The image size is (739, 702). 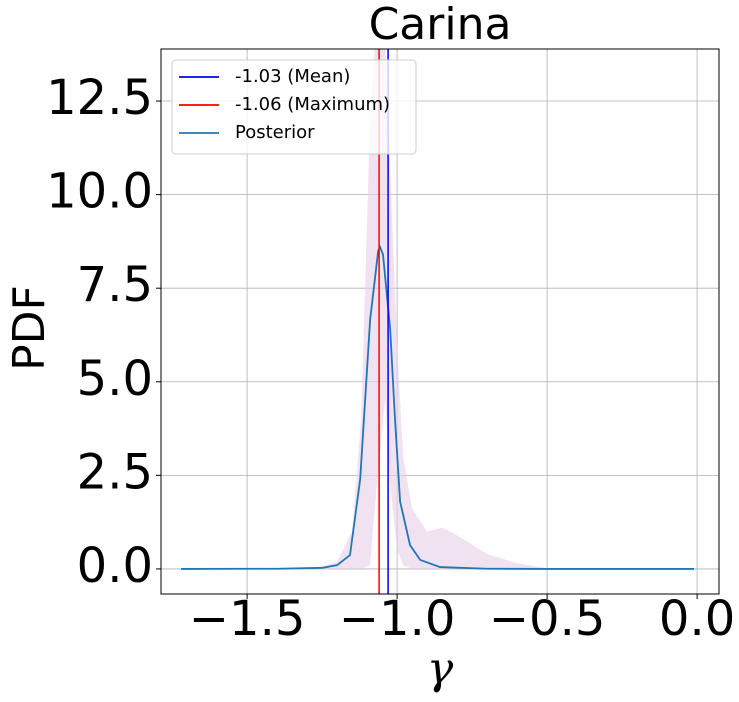 What do you see at coordinates (115, 566) in the screenshot?
I see `y-tick-label: 0.0` at bounding box center [115, 566].